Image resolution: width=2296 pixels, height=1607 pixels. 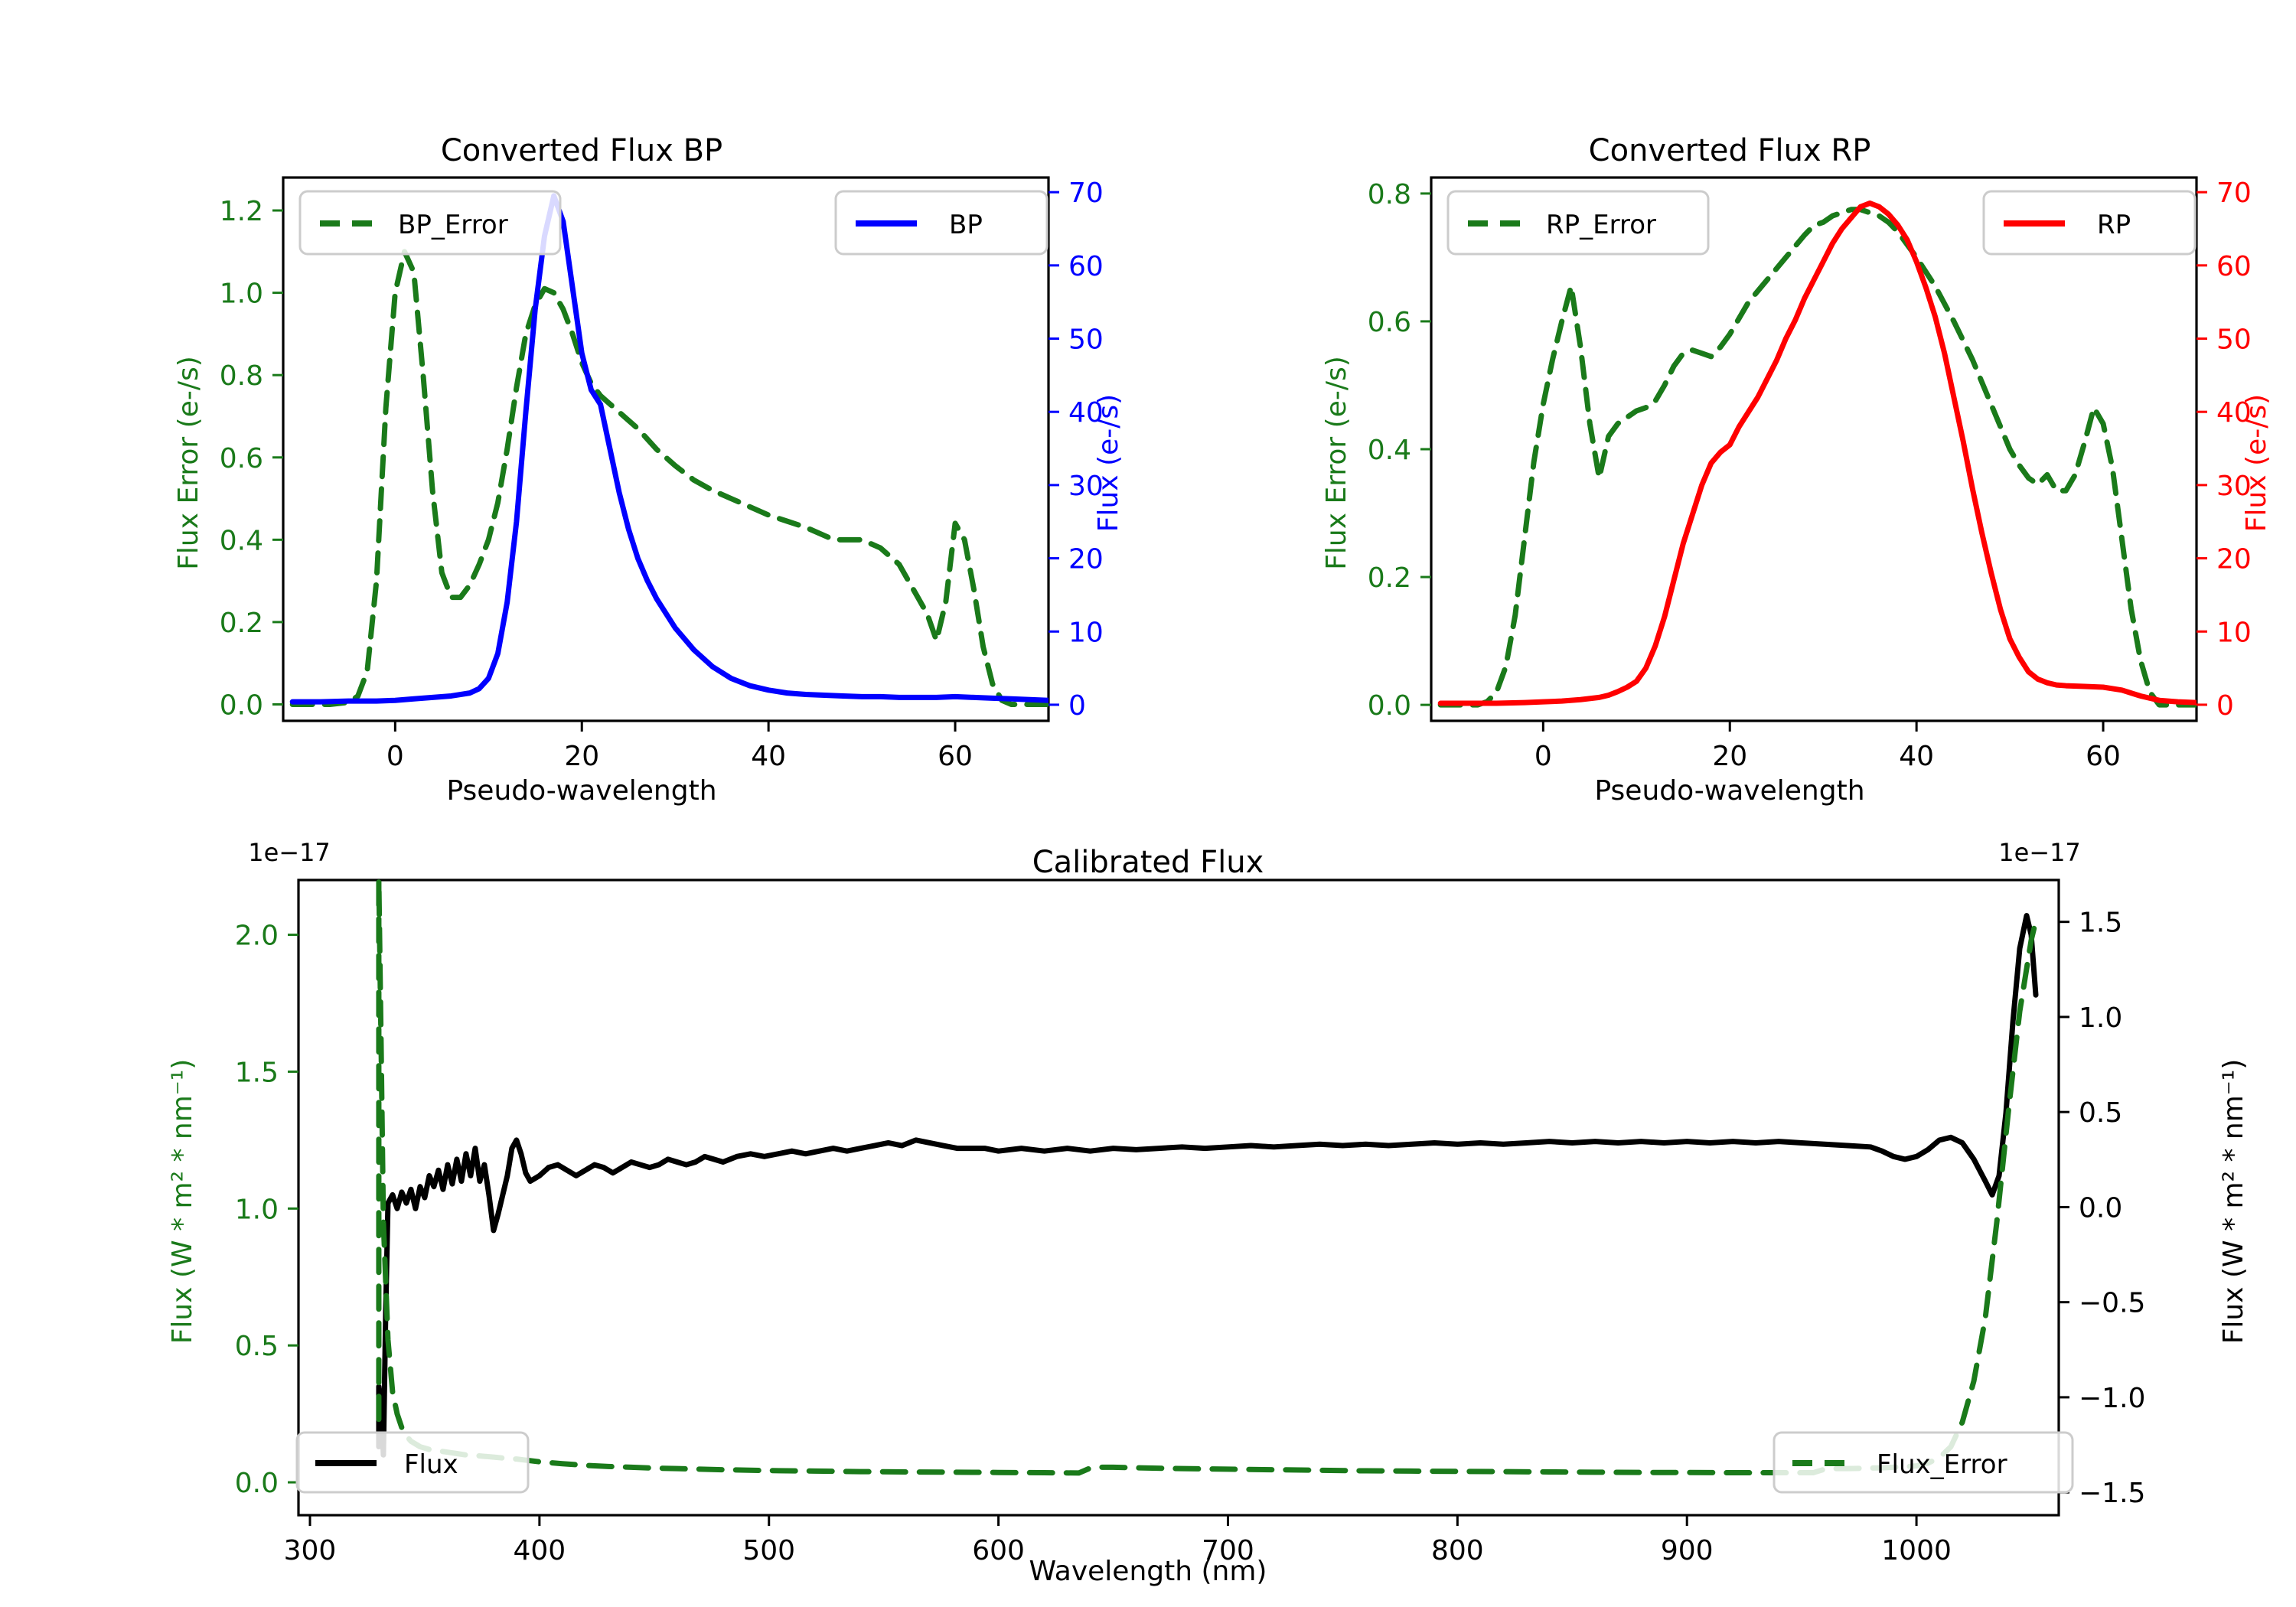 What do you see at coordinates (2039, 852) in the screenshot?
I see `offset-text-right: 1e−17` at bounding box center [2039, 852].